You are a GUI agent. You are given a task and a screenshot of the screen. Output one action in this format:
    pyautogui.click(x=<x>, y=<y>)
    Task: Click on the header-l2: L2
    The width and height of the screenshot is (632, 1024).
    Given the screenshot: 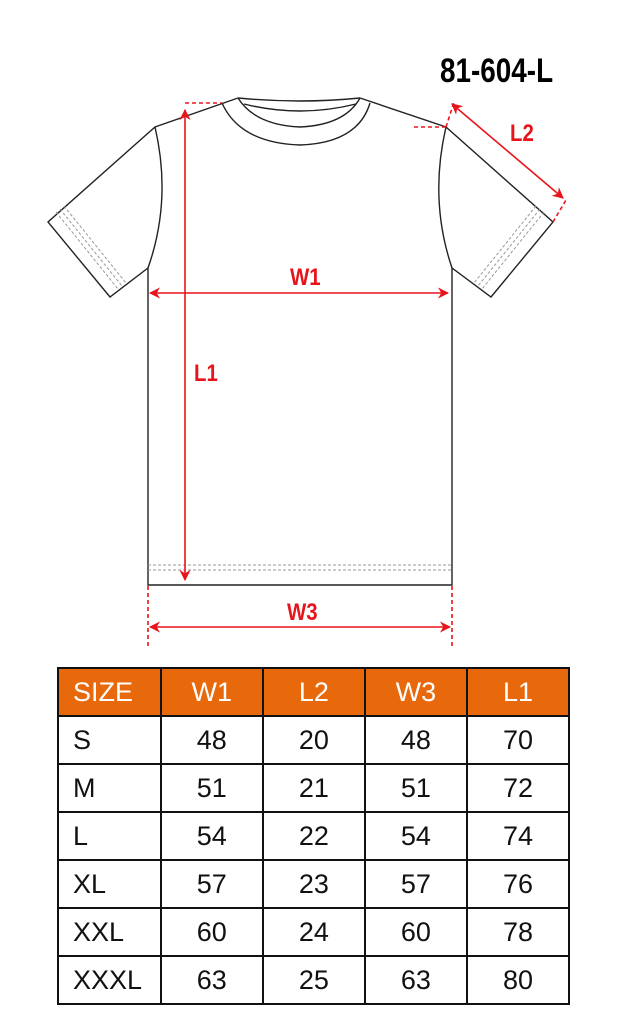 What is the action you would take?
    pyautogui.click(x=313, y=692)
    